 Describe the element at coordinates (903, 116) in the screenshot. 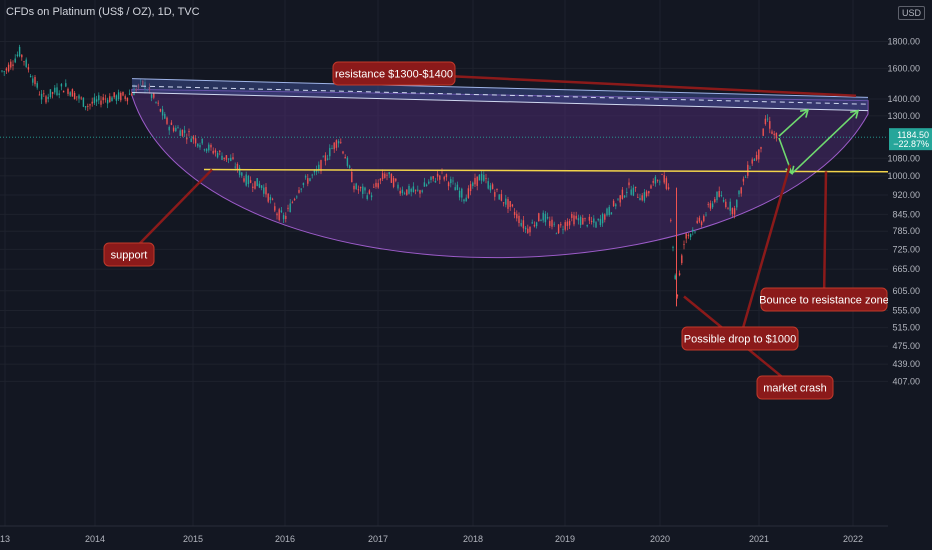

I see `price-tick: 1300.00` at that location.